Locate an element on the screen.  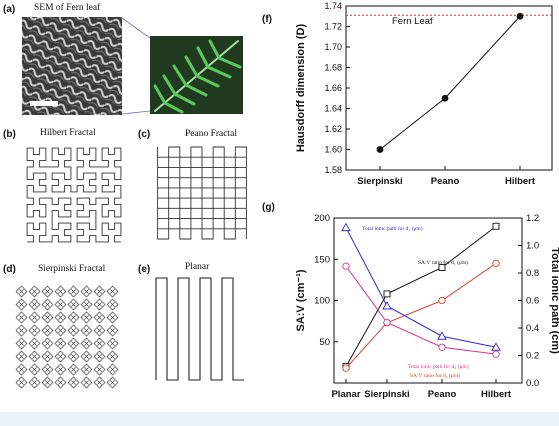
y-tick-label-left-g: 100 is located at coordinates (322, 301).